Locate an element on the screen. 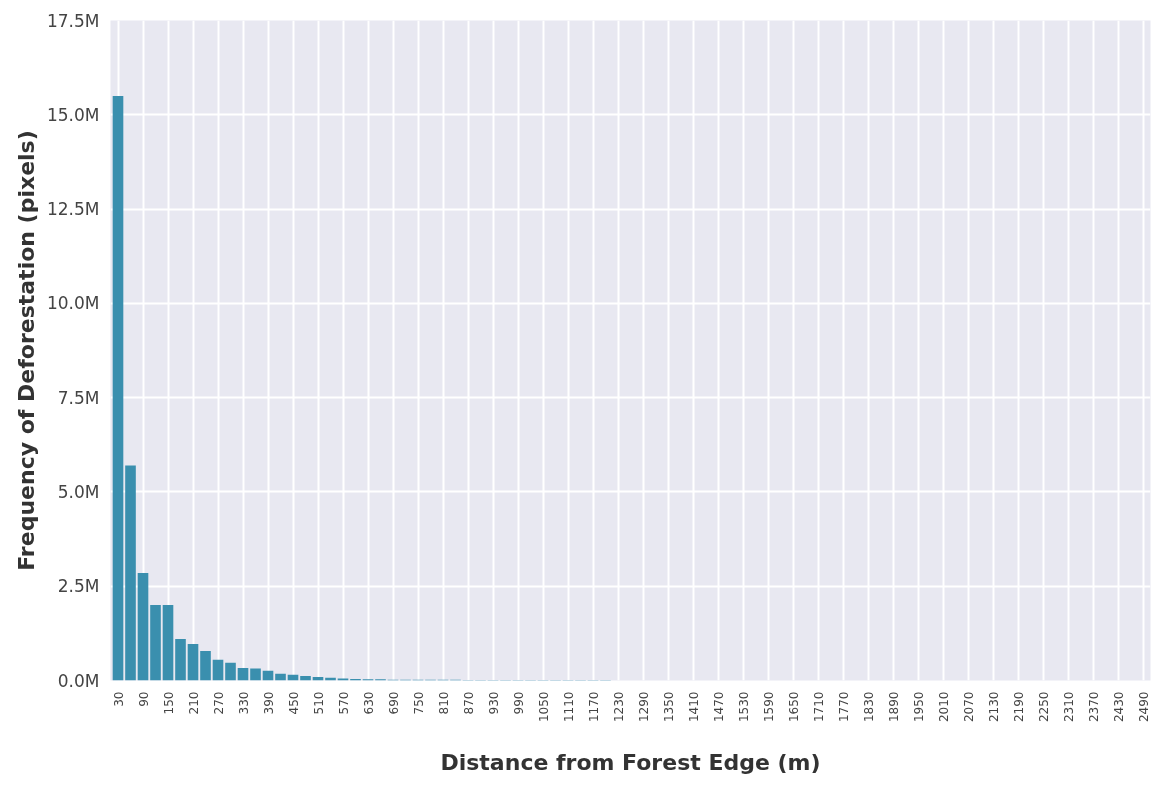 This screenshot has width=1166, height=806. y-tick-label: 7.5M is located at coordinates (78, 397).